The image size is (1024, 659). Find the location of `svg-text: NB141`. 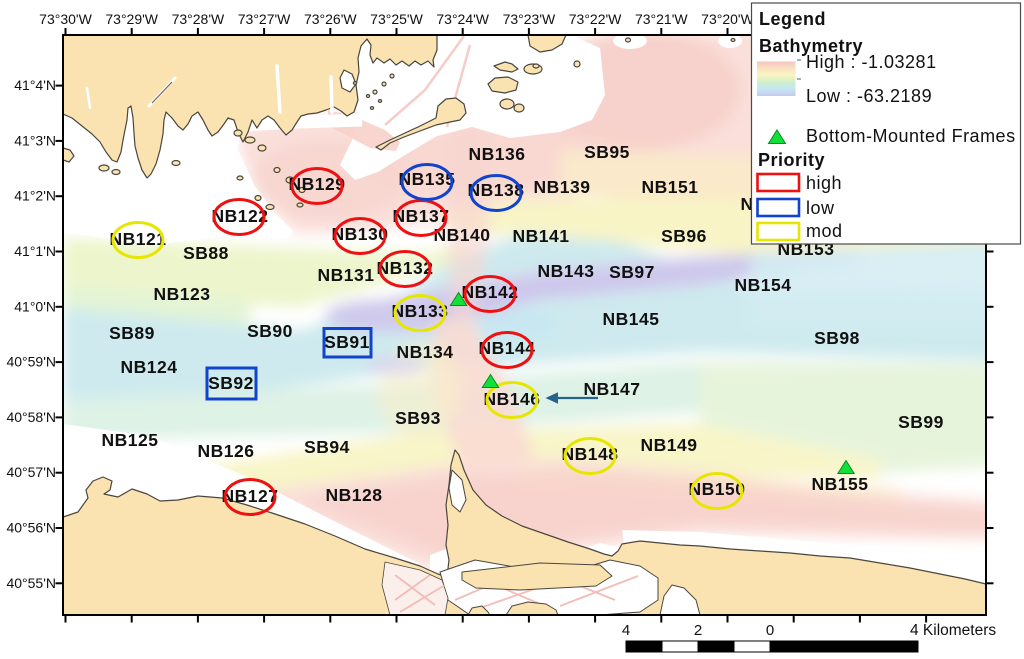

svg-text: NB141 is located at coordinates (541, 236).